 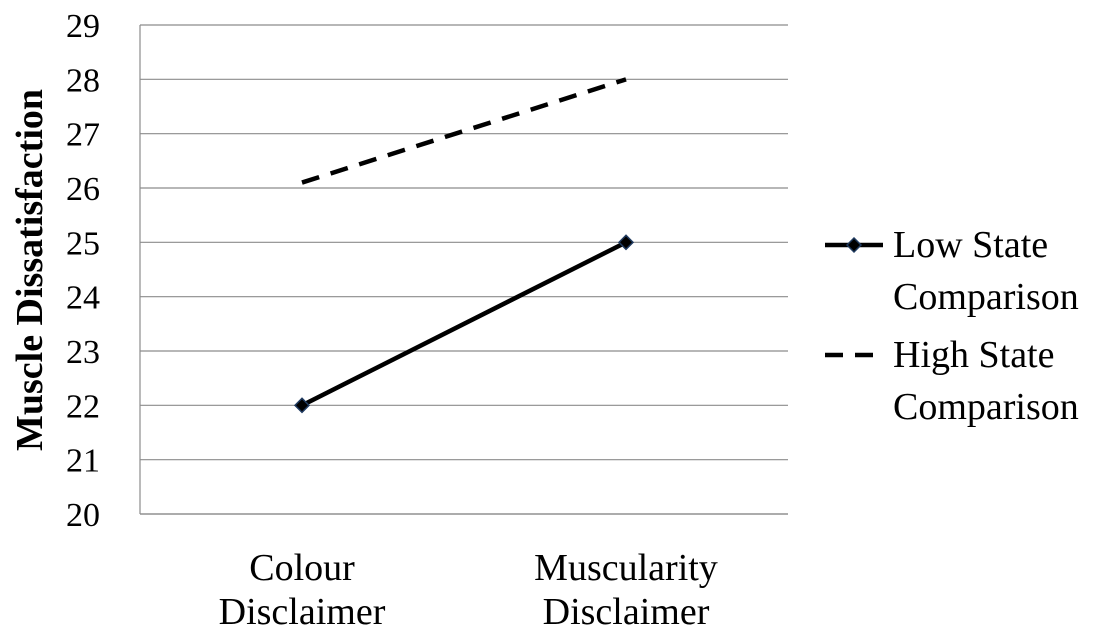 I want to click on y-tick-label: 23, so click(x=83, y=352).